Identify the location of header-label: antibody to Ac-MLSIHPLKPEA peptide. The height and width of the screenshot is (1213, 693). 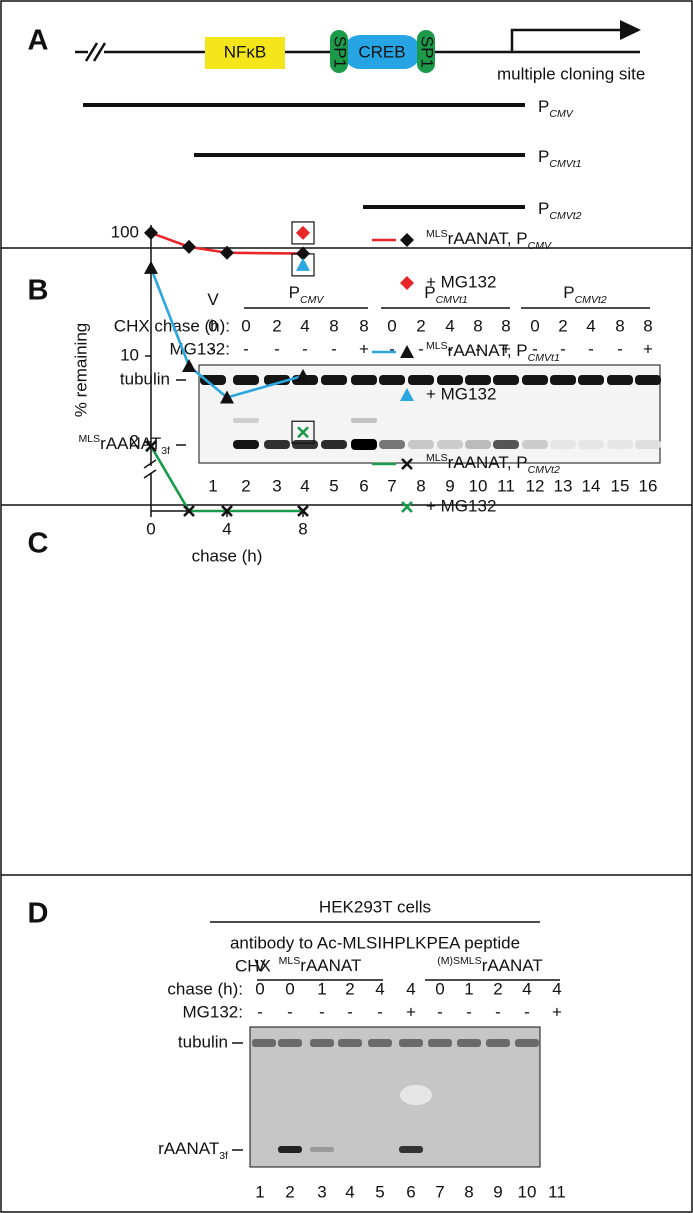
(375, 942).